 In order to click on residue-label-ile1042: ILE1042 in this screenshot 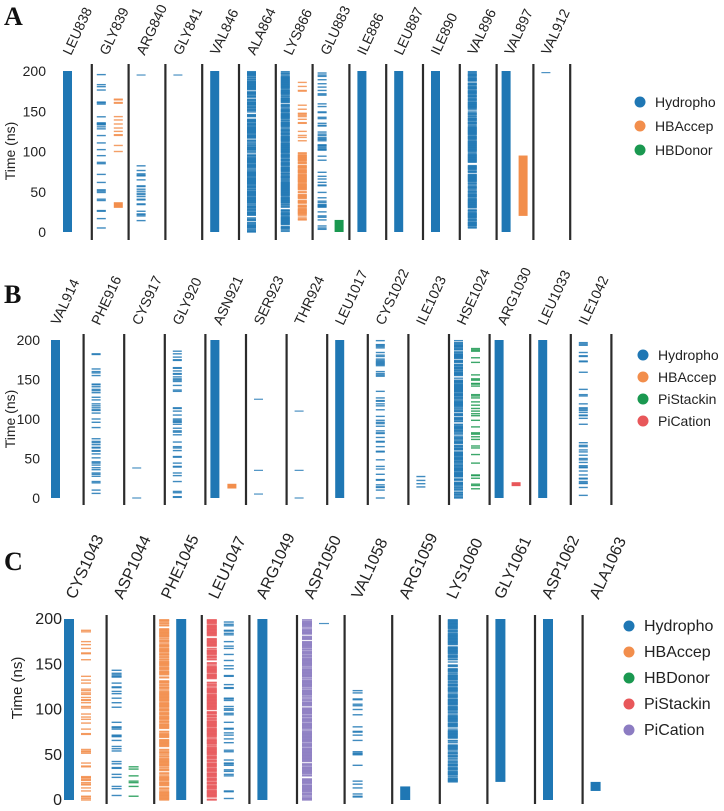, I will do `click(593, 300)`.